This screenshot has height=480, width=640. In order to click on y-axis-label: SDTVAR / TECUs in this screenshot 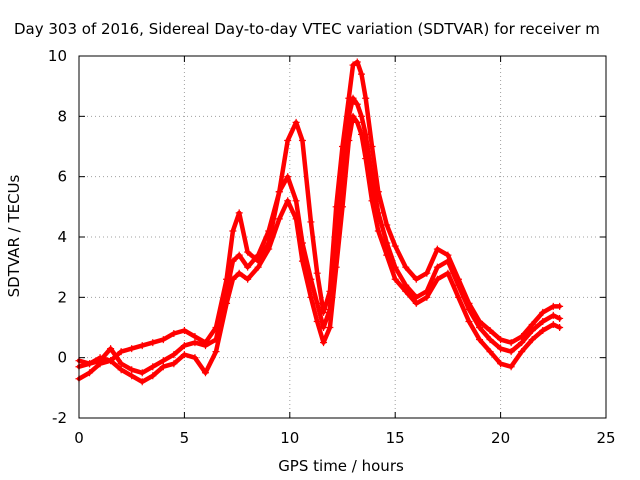, I will do `click(14, 235)`.